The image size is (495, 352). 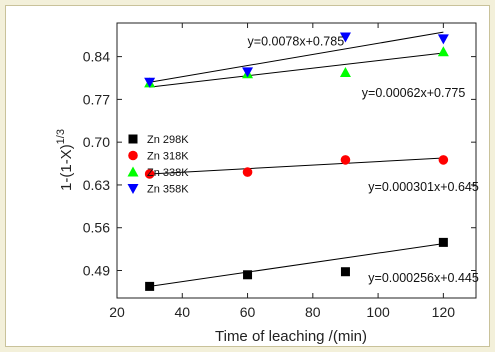 I want to click on x-tick-label: 100, so click(x=378, y=312).